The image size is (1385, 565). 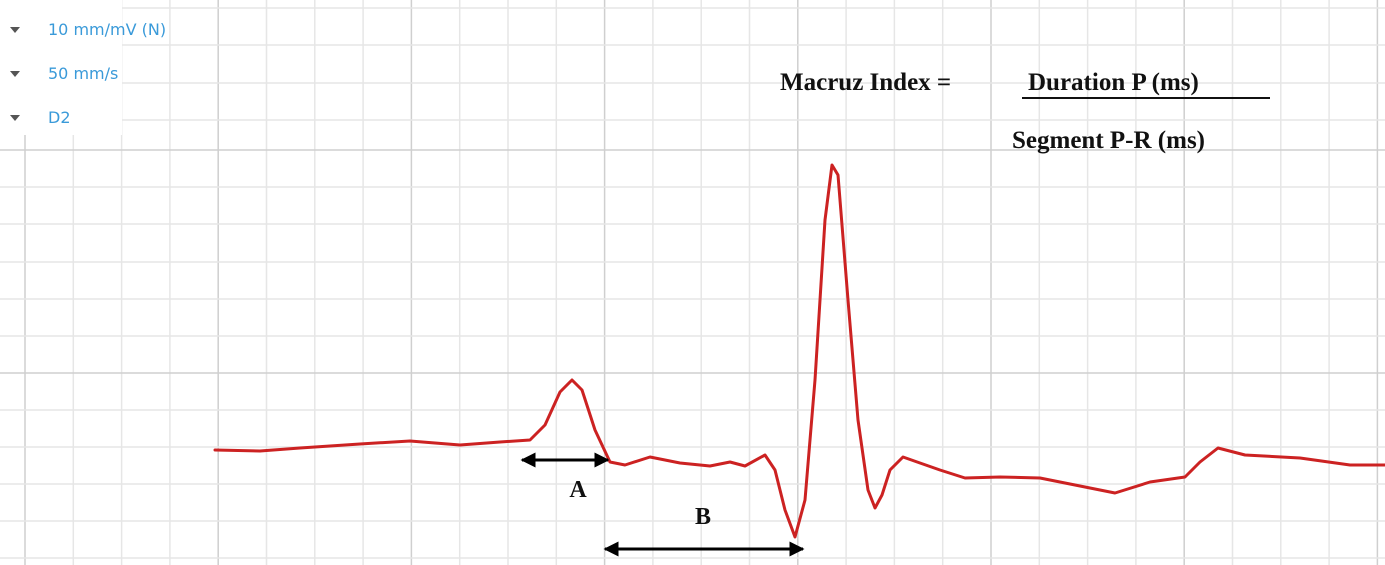 What do you see at coordinates (1113, 82) in the screenshot?
I see `formula-numerator: Duration P (ms)` at bounding box center [1113, 82].